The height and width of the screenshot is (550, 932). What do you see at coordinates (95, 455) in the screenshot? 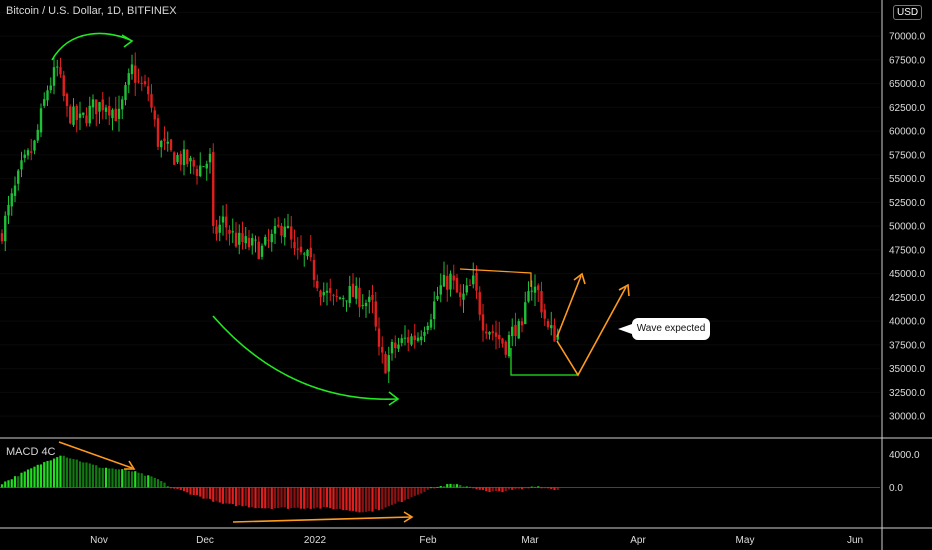
I see `orange-macd-divergence-top` at bounding box center [95, 455].